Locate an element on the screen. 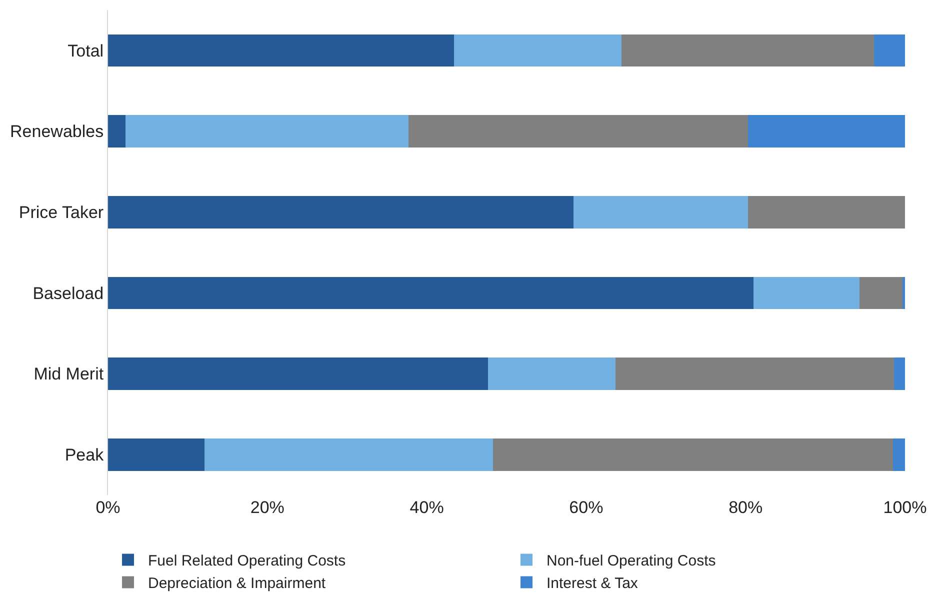 This screenshot has height=608, width=937. x-tick-label: 40% is located at coordinates (427, 507).